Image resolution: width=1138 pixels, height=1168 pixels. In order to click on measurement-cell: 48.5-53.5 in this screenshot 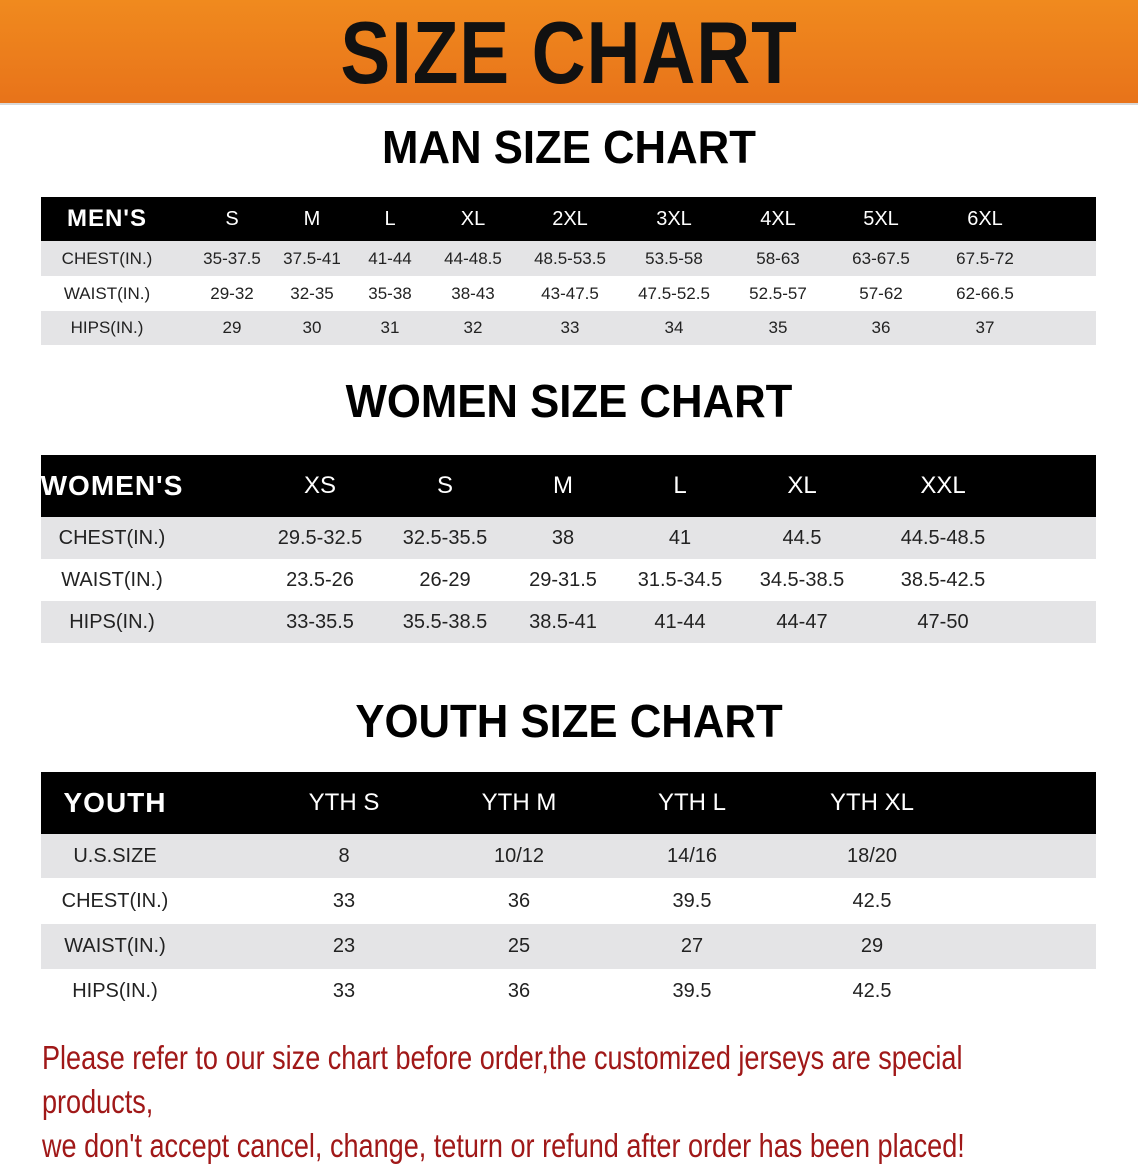, I will do `click(570, 258)`.